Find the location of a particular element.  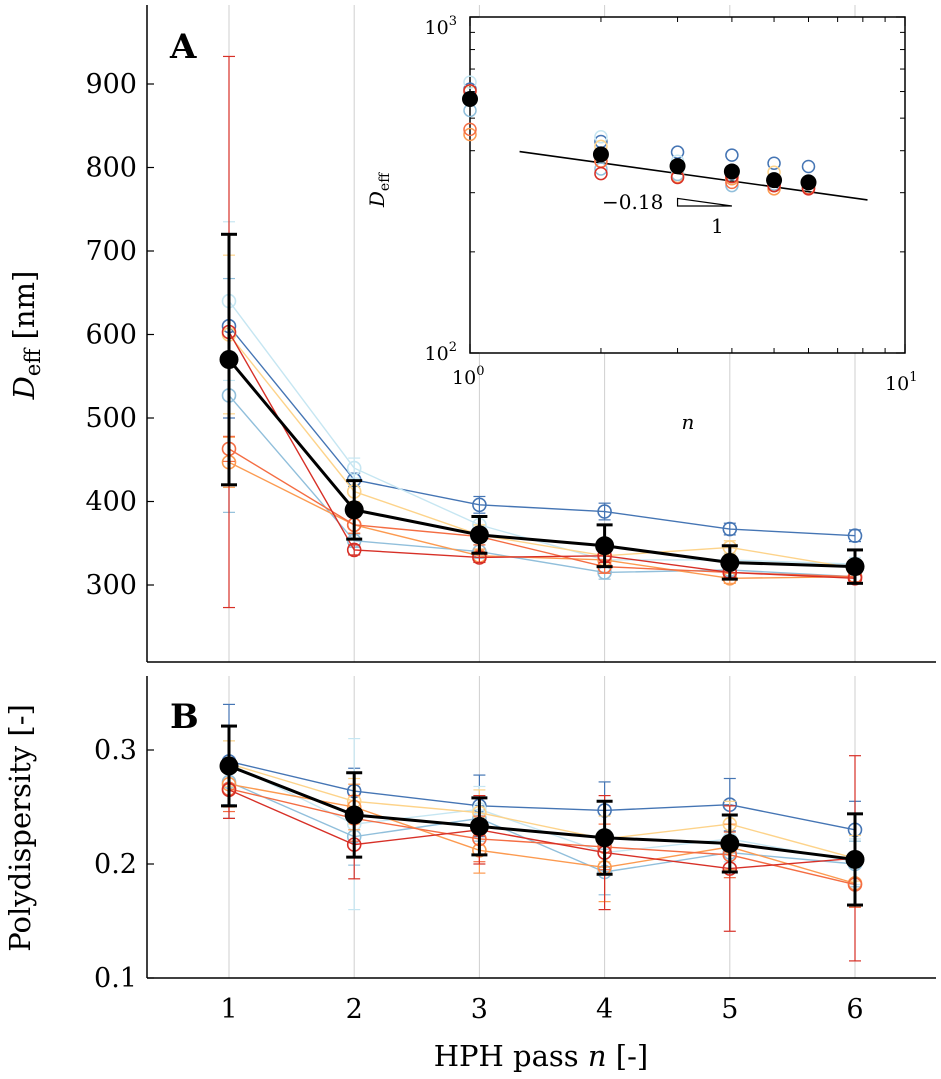

series-dark-blue is located at coordinates (542, 781).